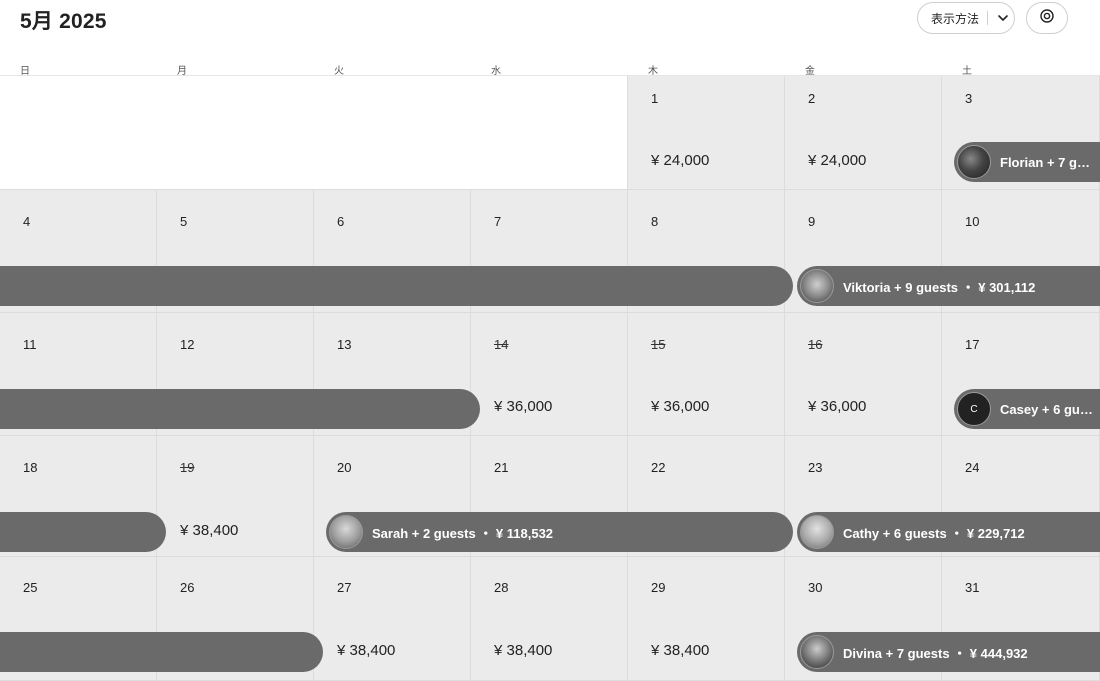  Describe the element at coordinates (187, 467) in the screenshot. I see `day-number: 19` at that location.